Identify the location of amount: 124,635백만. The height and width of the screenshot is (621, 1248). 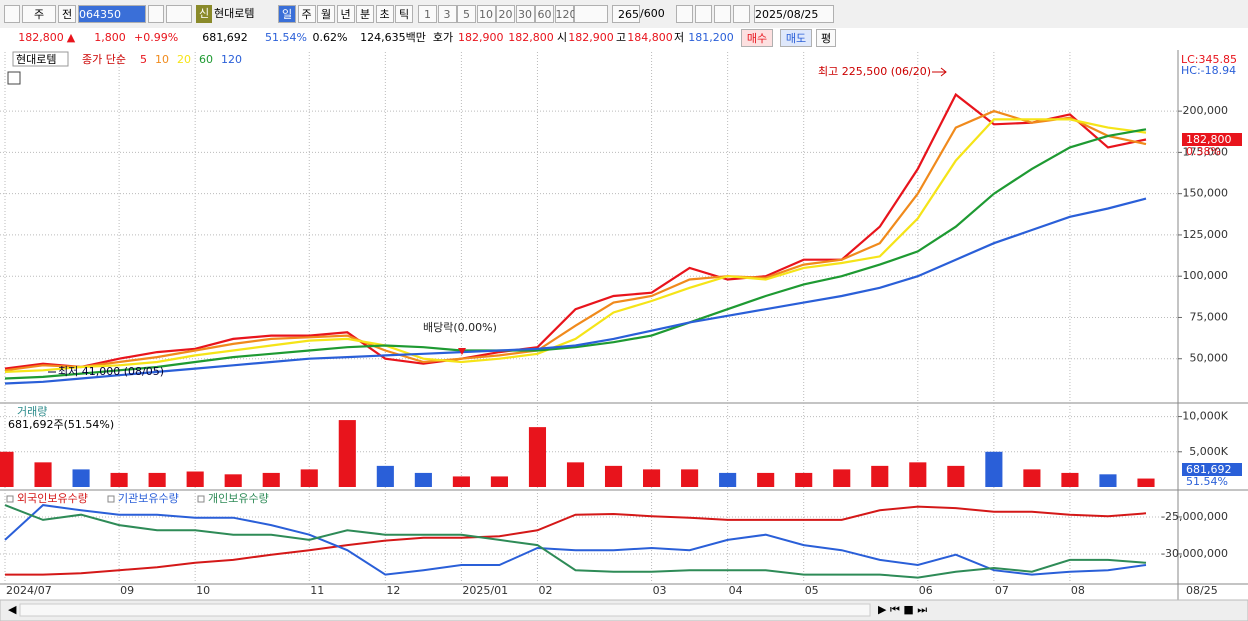
(393, 37).